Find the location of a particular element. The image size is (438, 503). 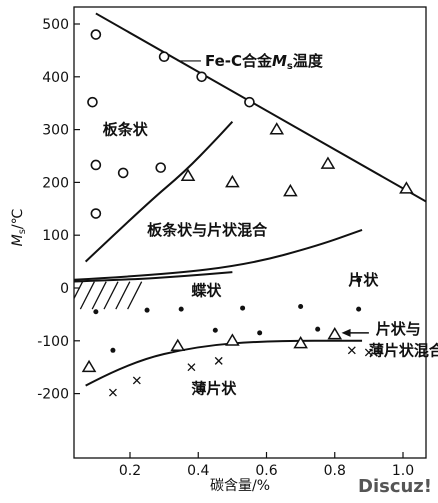

y-tick-label: 100 is located at coordinates (55, 236).